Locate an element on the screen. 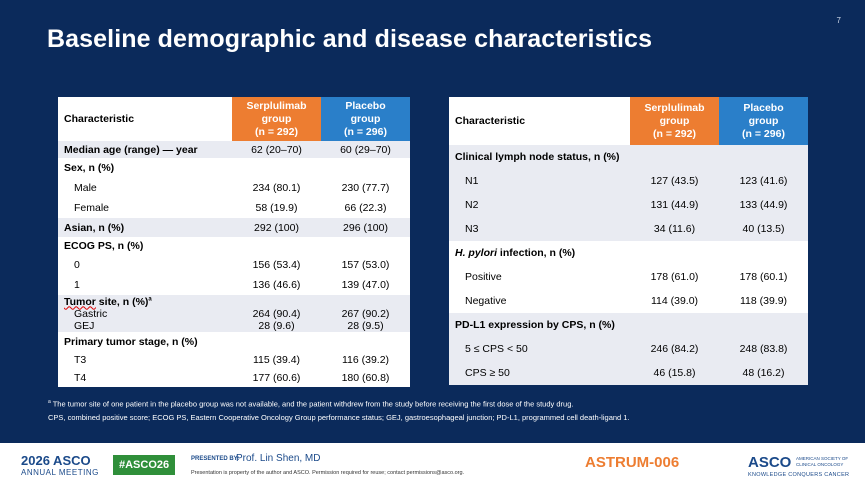 This screenshot has height=488, width=865. row-label: Asian, n (%) is located at coordinates (94, 227).